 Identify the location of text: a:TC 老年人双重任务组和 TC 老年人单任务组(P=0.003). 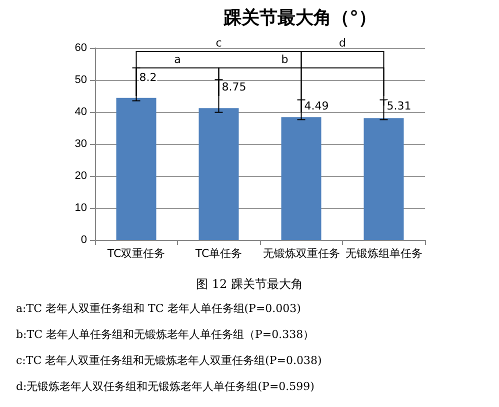
(158, 308).